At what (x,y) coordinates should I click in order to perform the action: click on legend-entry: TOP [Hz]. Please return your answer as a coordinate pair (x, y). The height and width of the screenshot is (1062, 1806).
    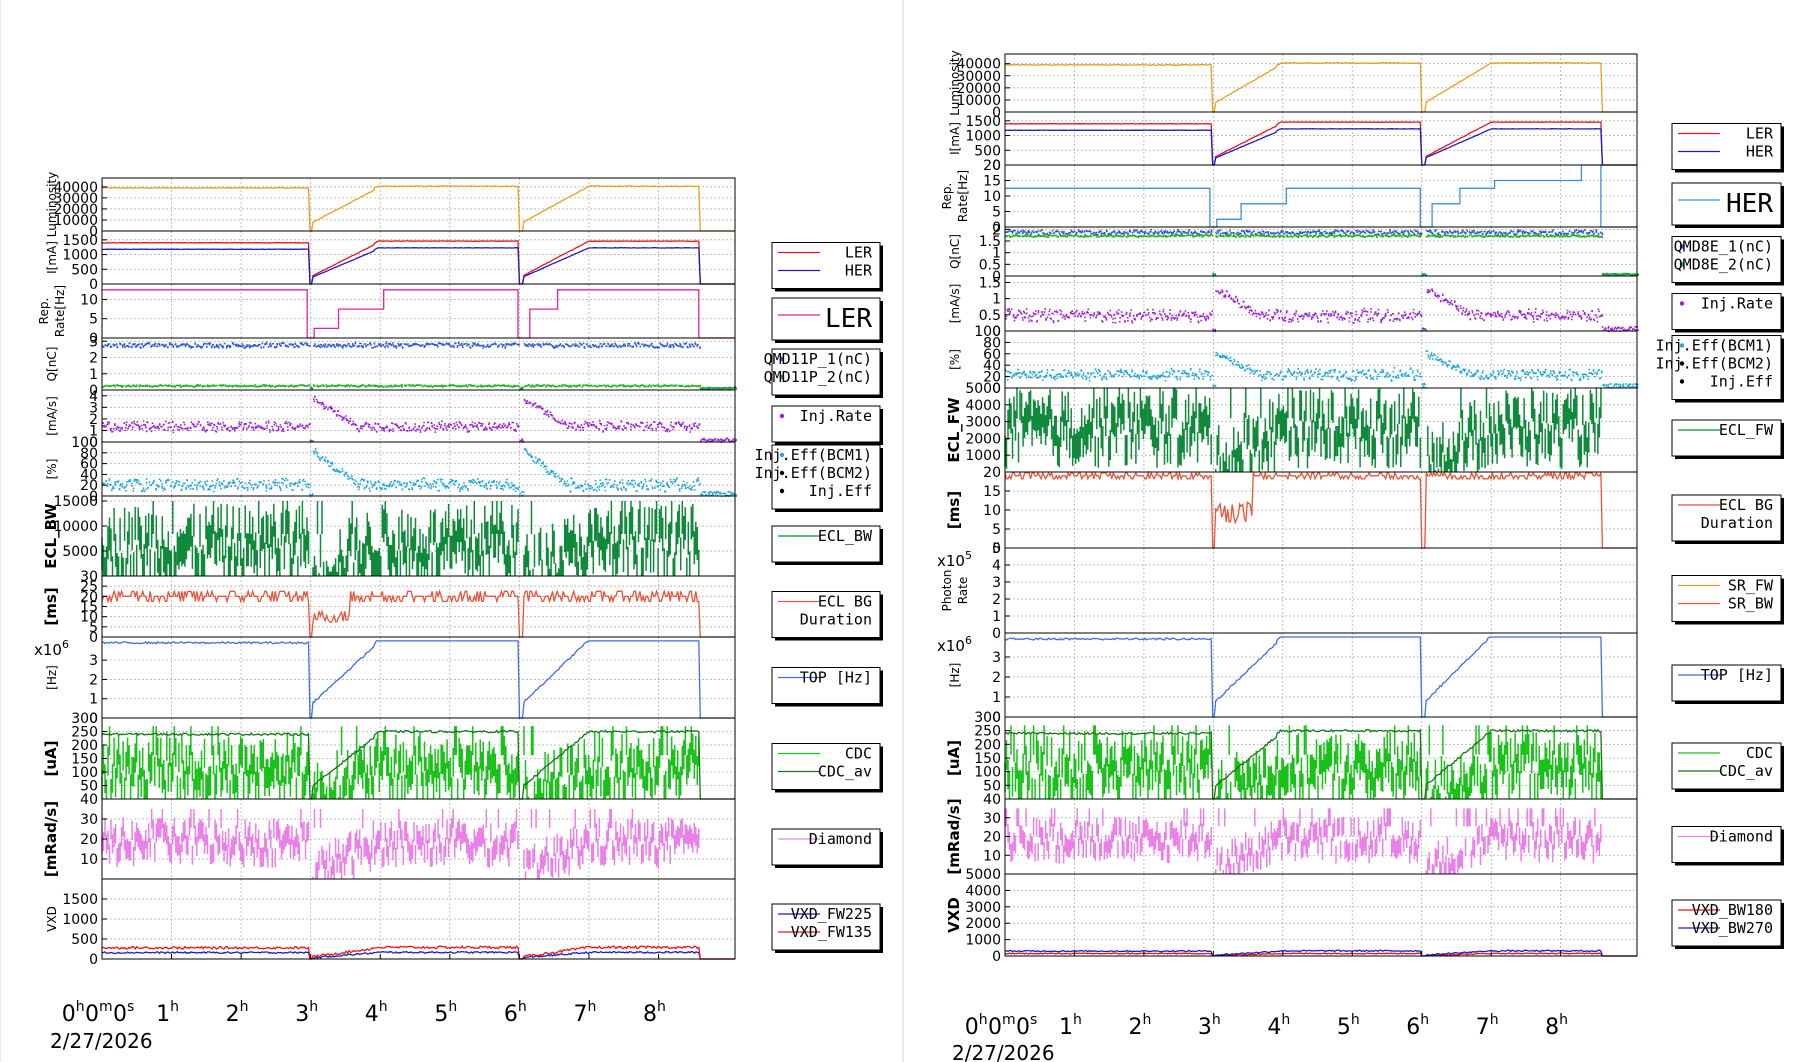
    Looking at the image, I should click on (1737, 675).